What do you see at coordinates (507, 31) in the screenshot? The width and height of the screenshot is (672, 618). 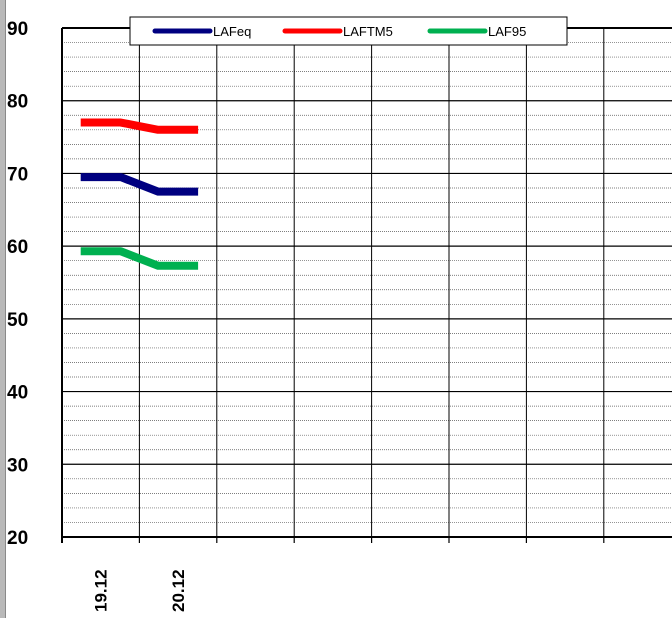 I see `legend-label-laf95: LAF95` at bounding box center [507, 31].